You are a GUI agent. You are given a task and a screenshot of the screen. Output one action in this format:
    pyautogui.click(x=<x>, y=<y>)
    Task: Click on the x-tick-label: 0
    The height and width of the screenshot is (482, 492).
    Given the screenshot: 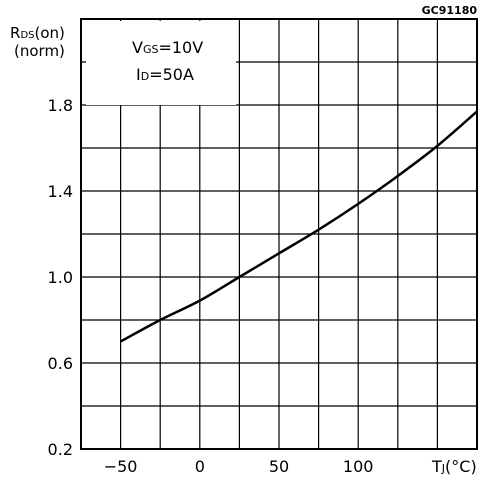 What is the action you would take?
    pyautogui.click(x=200, y=466)
    